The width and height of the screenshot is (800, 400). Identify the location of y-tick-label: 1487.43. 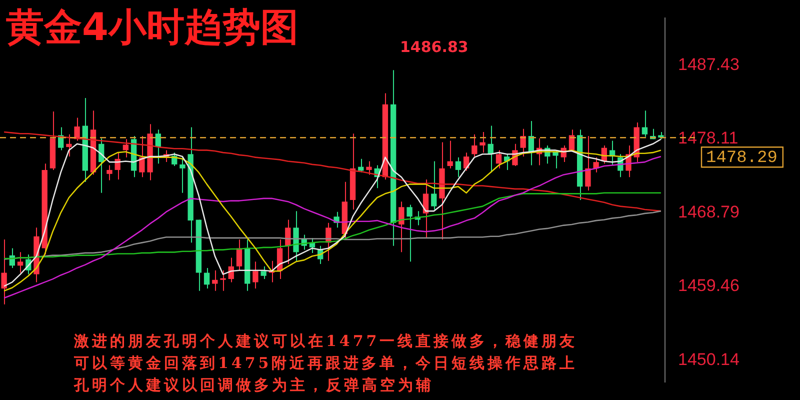
(709, 64).